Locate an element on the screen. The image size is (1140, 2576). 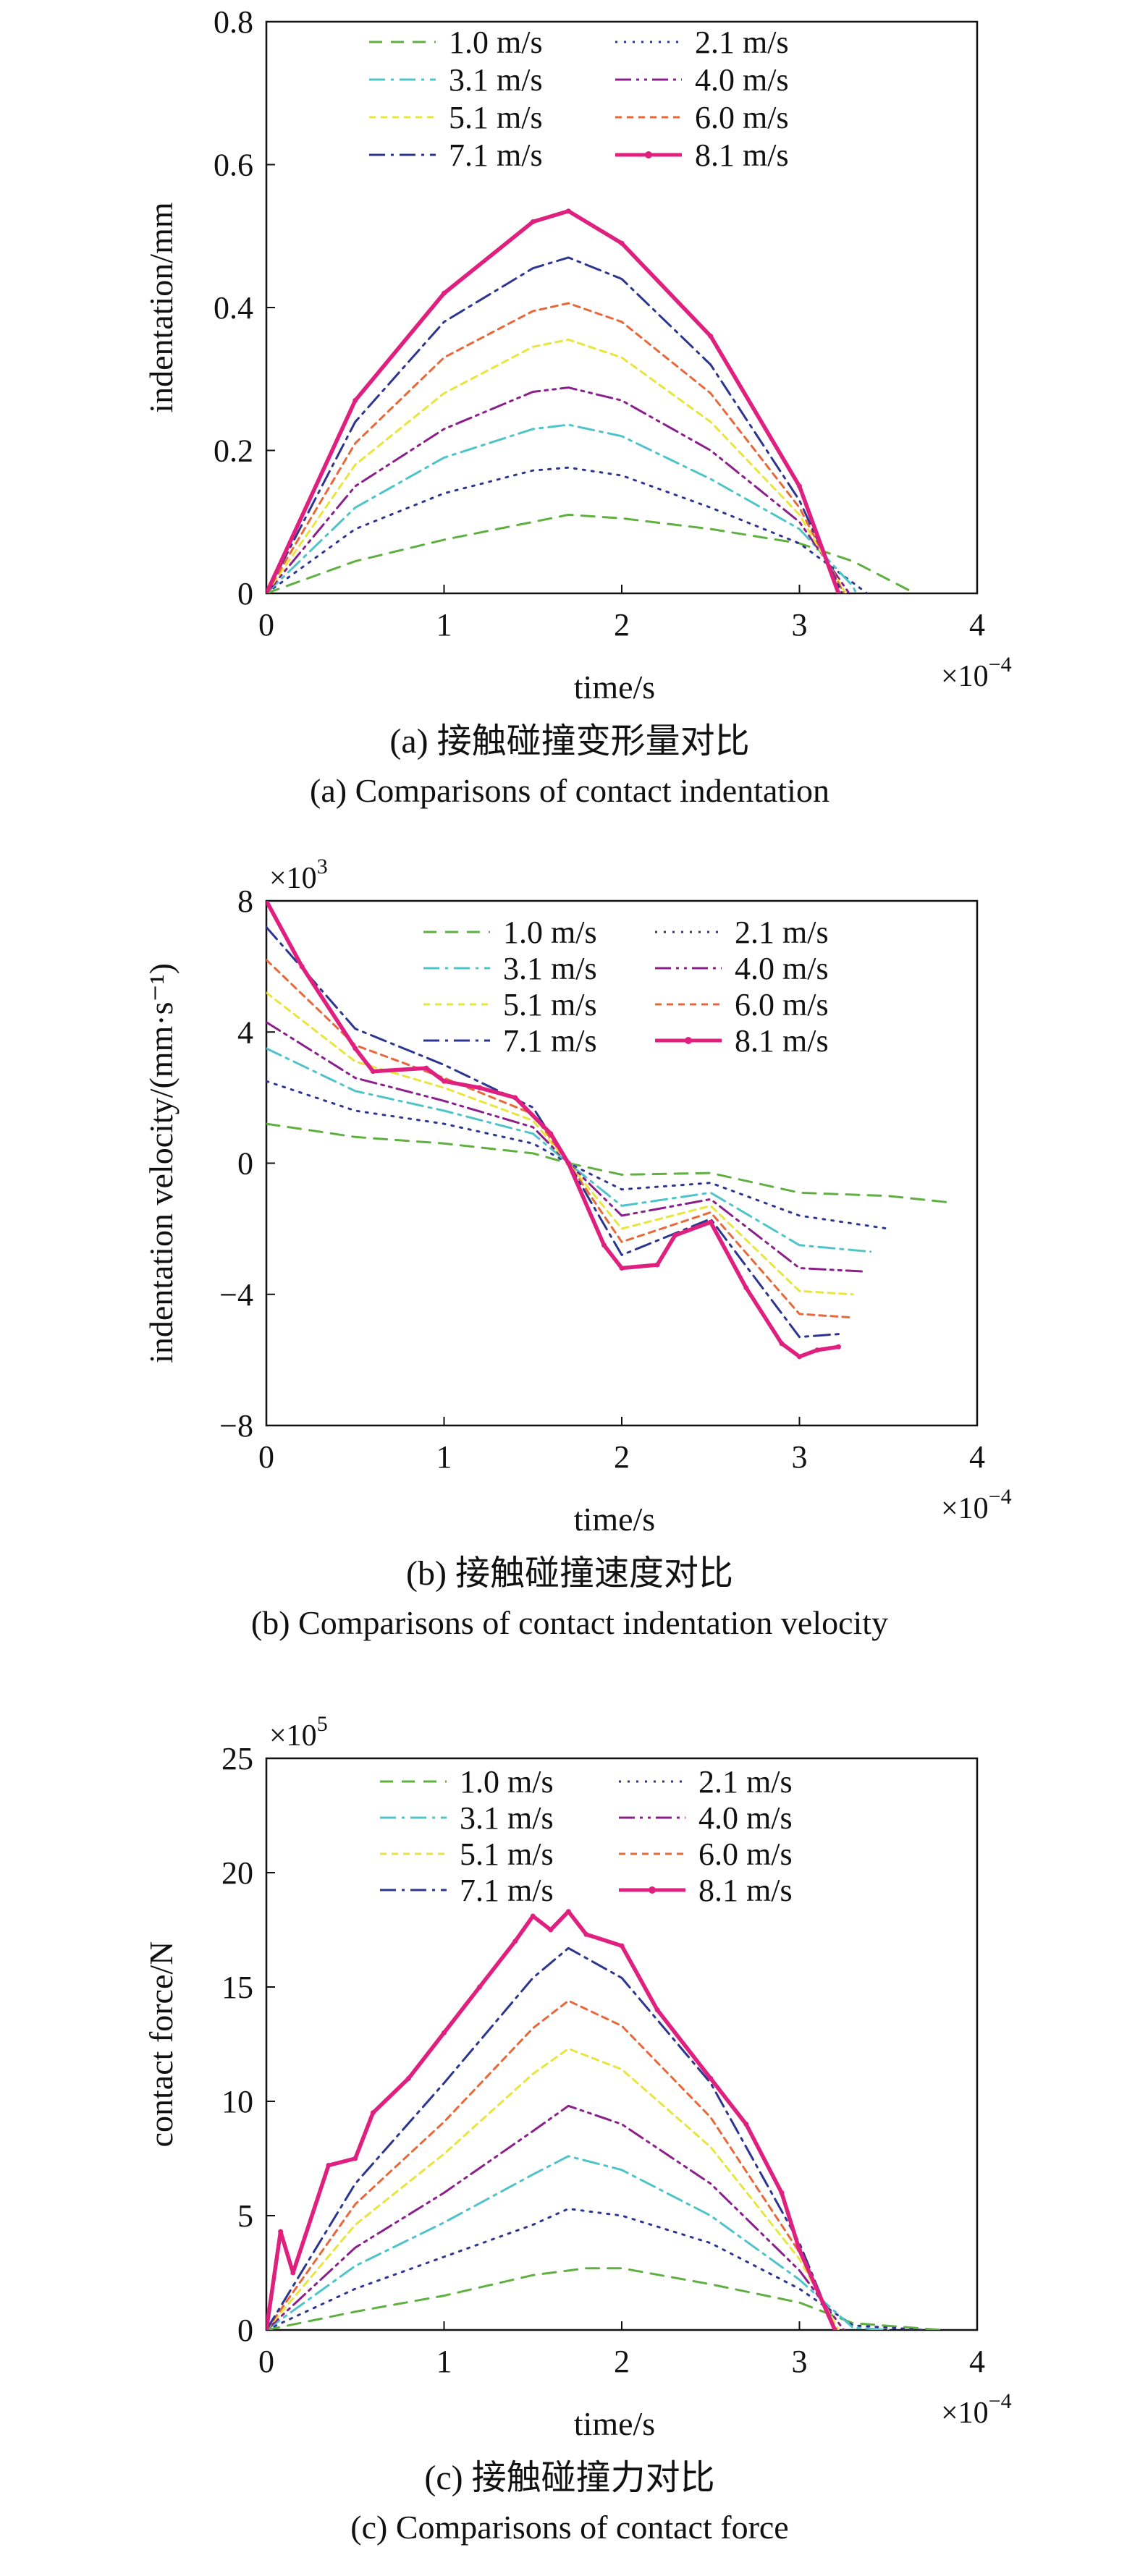
caption-en: (a) Comparisons of contact indentation is located at coordinates (569, 791).